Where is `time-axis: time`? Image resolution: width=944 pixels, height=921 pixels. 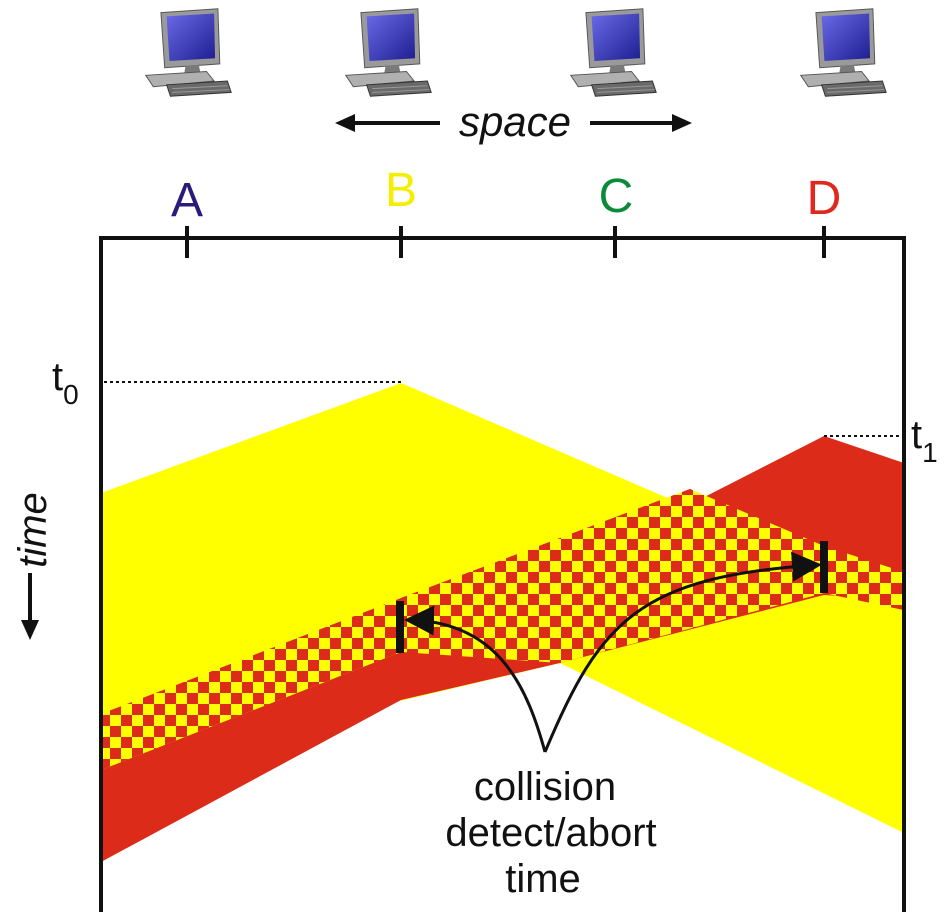 time-axis: time is located at coordinates (33, 566).